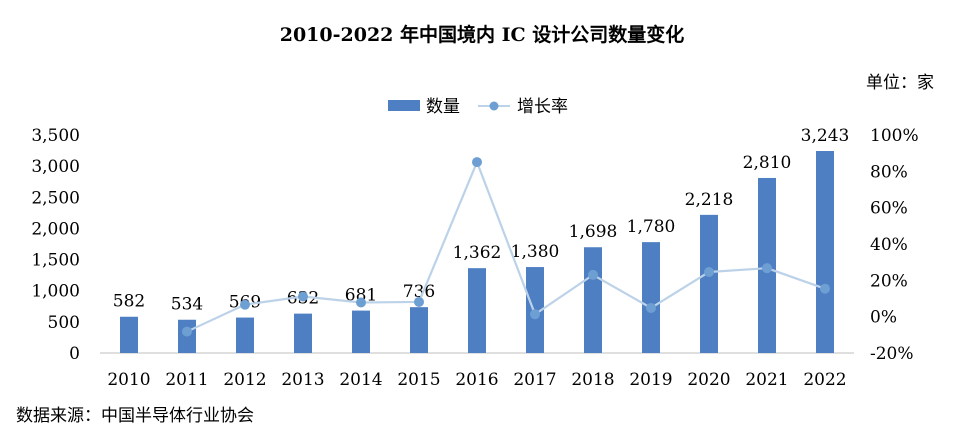 This screenshot has width=964, height=435. What do you see at coordinates (767, 163) in the screenshot?
I see `bar-data-label: 2,810` at bounding box center [767, 163].